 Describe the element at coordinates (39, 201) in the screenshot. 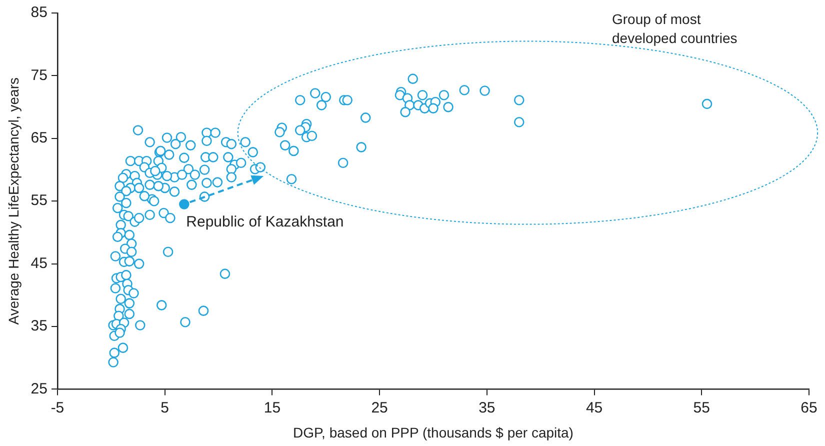

I see `y-tick-label: 55` at that location.